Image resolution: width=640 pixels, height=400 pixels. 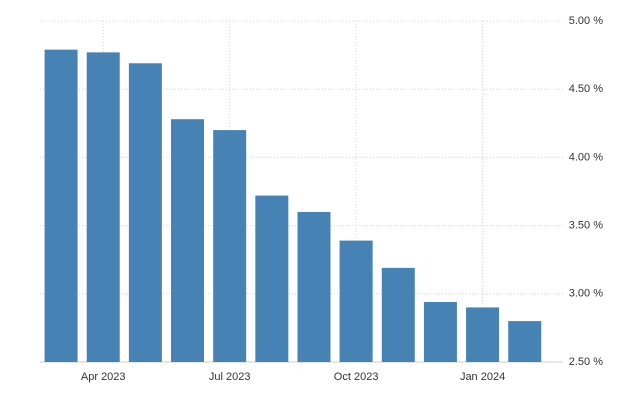 What do you see at coordinates (586, 157) in the screenshot?
I see `y-tick-label: 4.00 %` at bounding box center [586, 157].